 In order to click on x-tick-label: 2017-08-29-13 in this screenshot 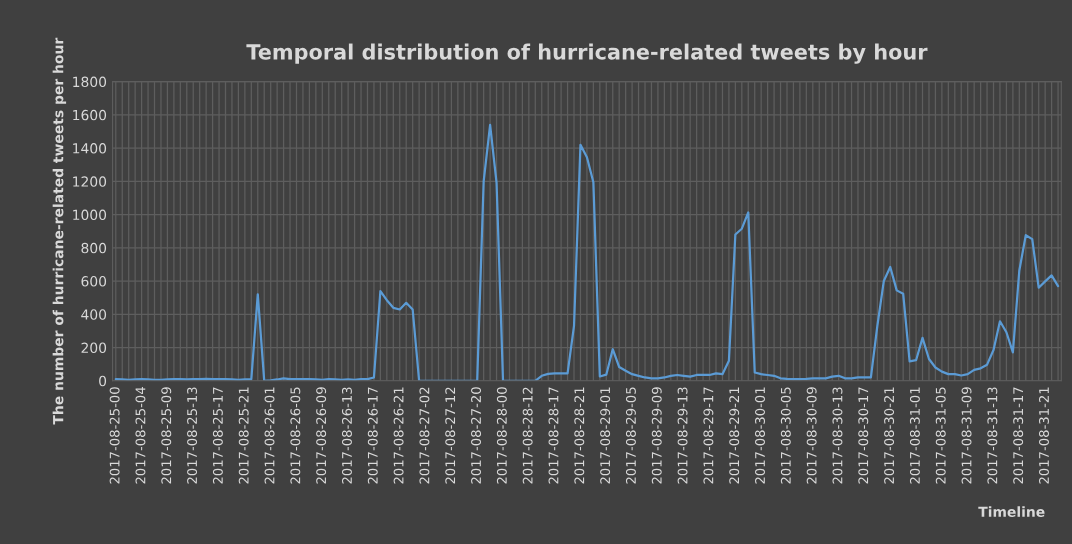, I will do `click(682, 435)`.